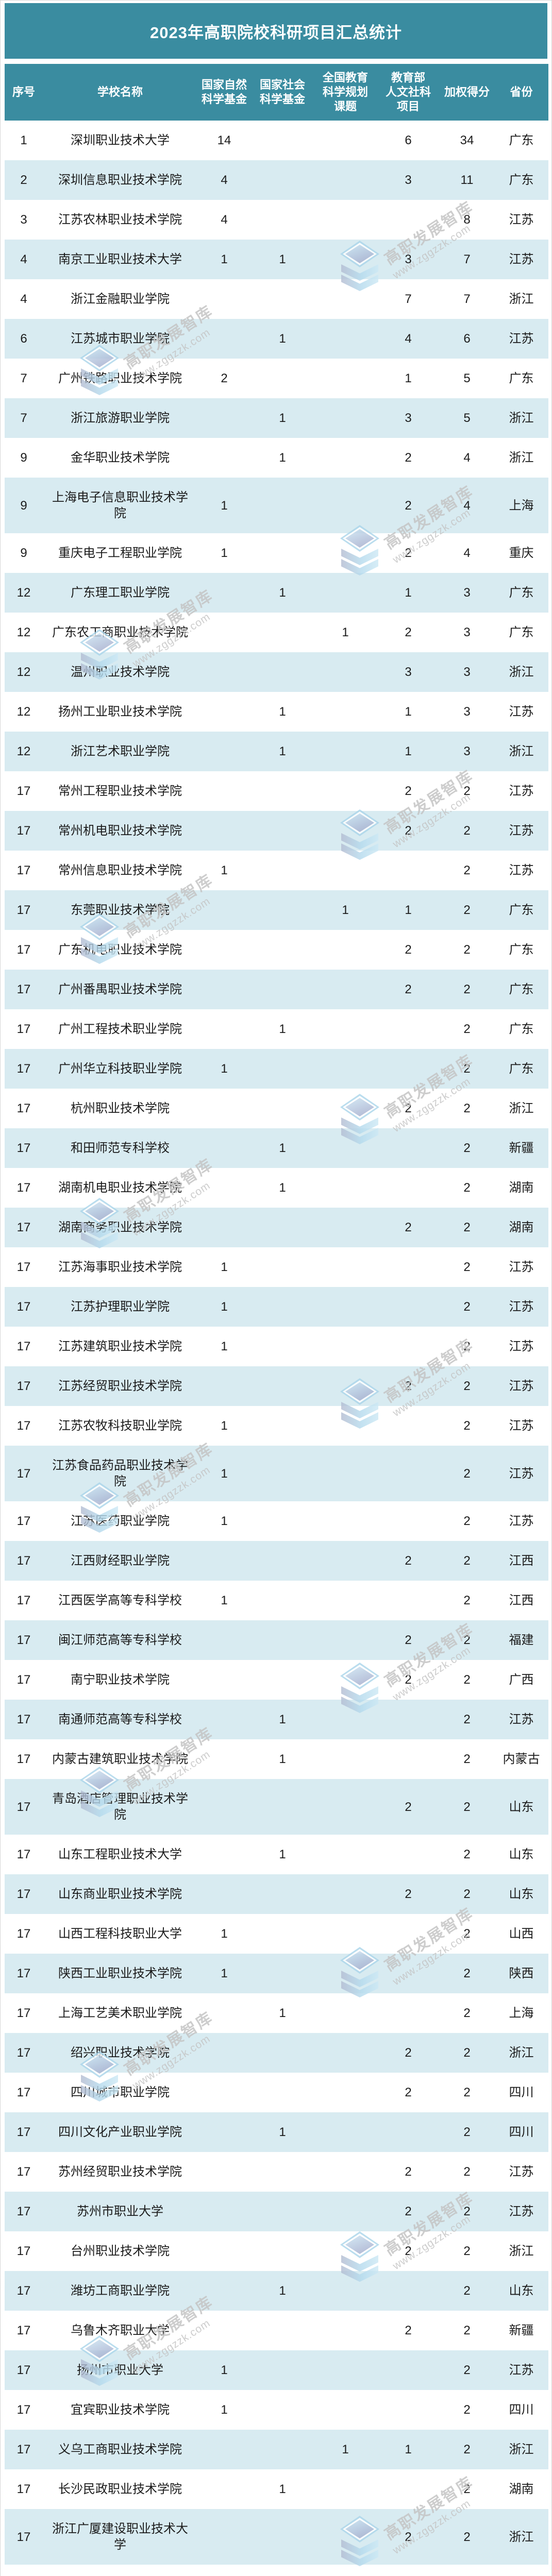 The image size is (552, 2576). Describe the element at coordinates (120, 1148) in the screenshot. I see `school-name-cell: 和田师范专科学校` at that location.